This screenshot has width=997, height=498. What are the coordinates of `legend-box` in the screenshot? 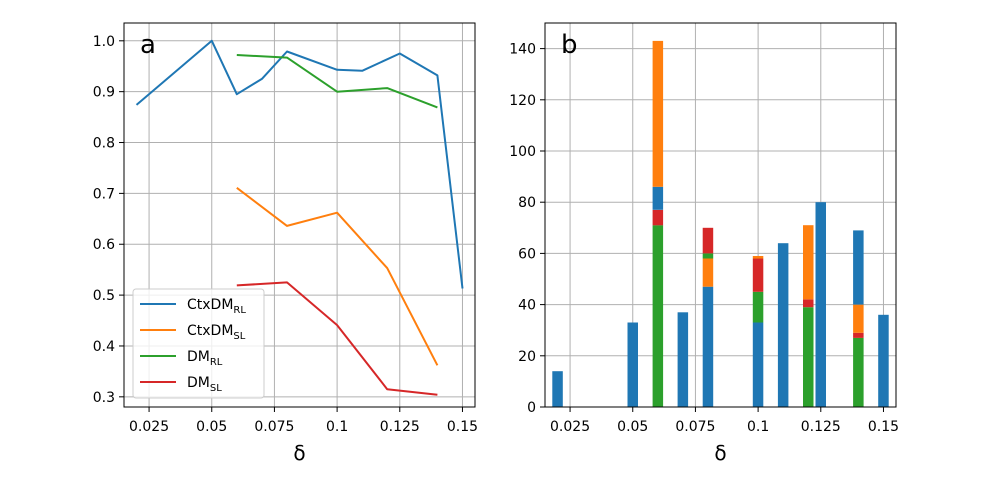 It's located at (198, 343).